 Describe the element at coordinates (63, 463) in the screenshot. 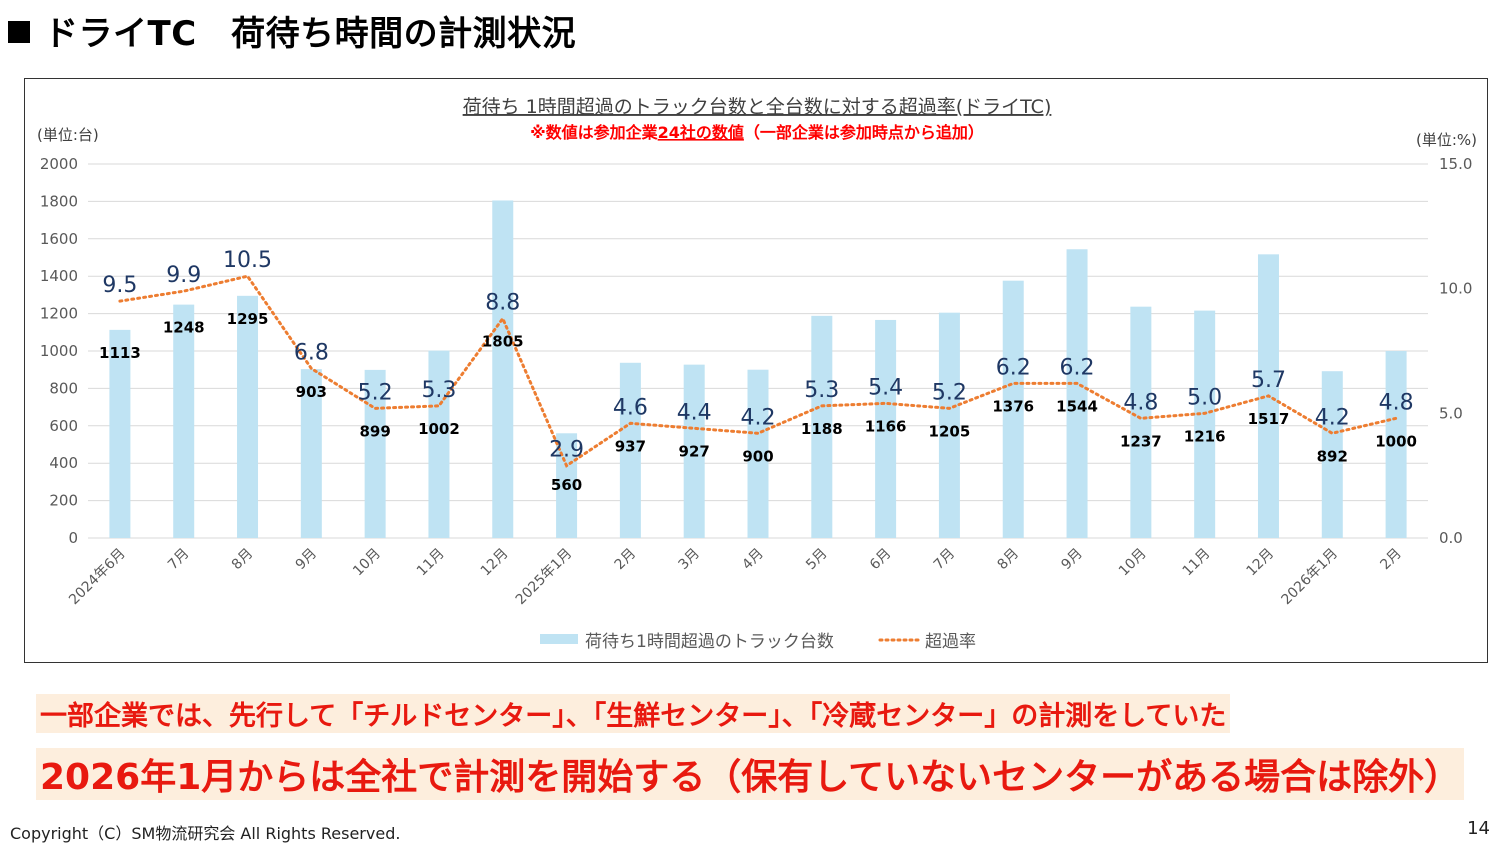

I see `left-tick-label: 400` at that location.